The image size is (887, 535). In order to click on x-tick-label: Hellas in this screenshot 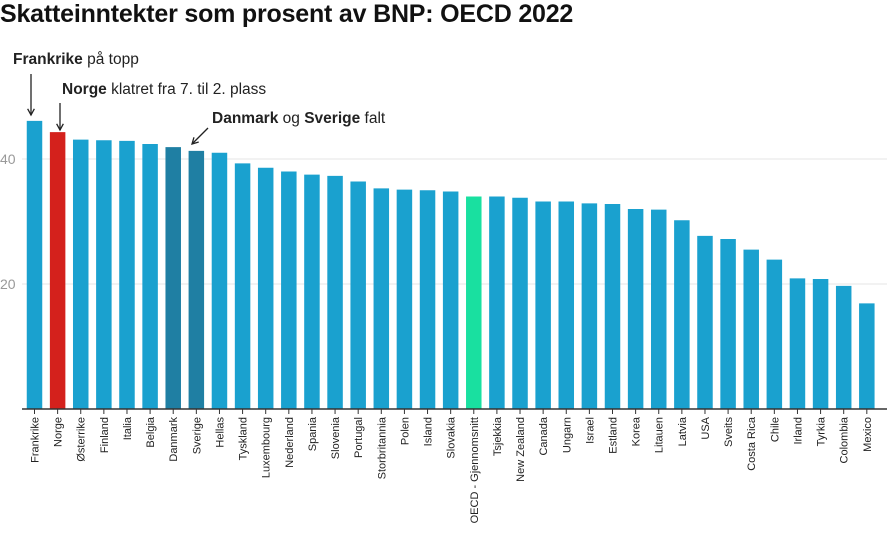, I will do `click(220, 432)`.